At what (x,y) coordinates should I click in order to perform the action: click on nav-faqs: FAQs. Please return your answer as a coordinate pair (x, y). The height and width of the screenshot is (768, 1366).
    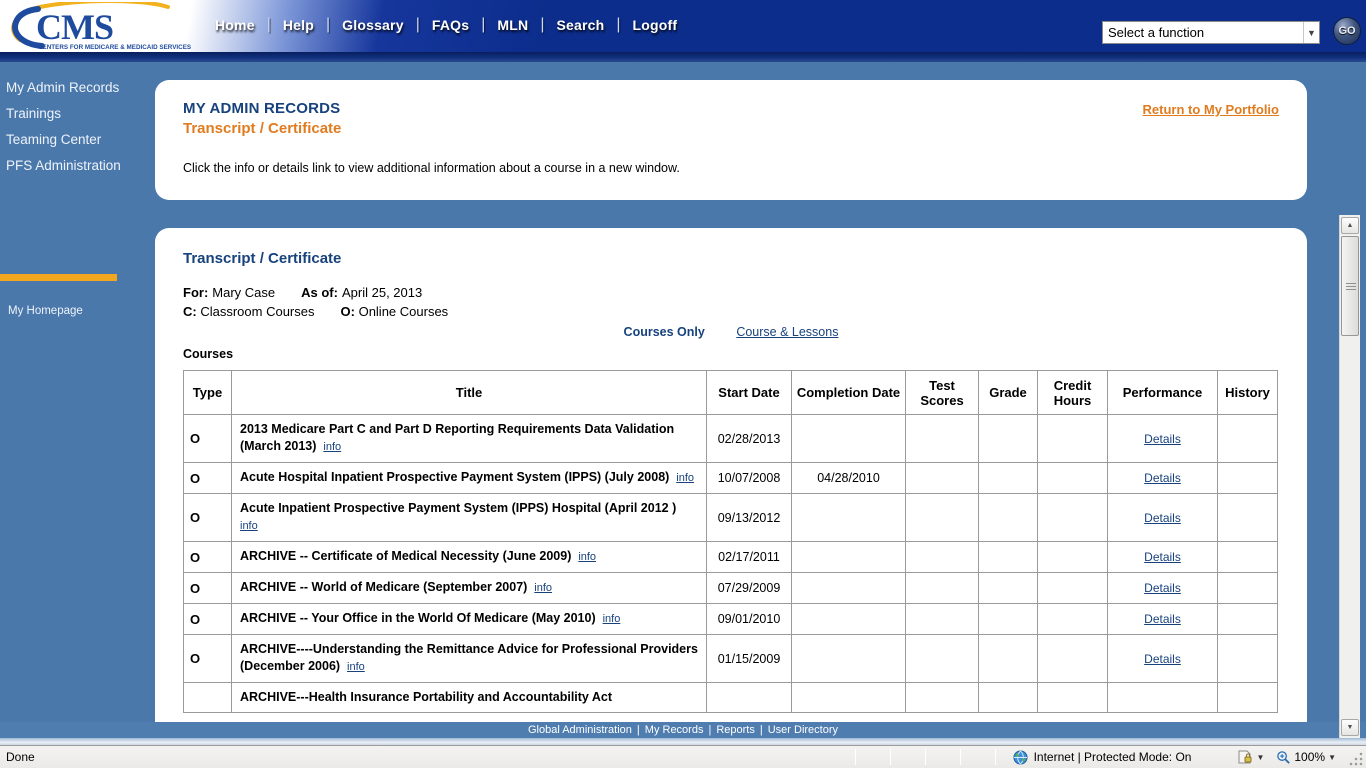
    Looking at the image, I should click on (450, 25).